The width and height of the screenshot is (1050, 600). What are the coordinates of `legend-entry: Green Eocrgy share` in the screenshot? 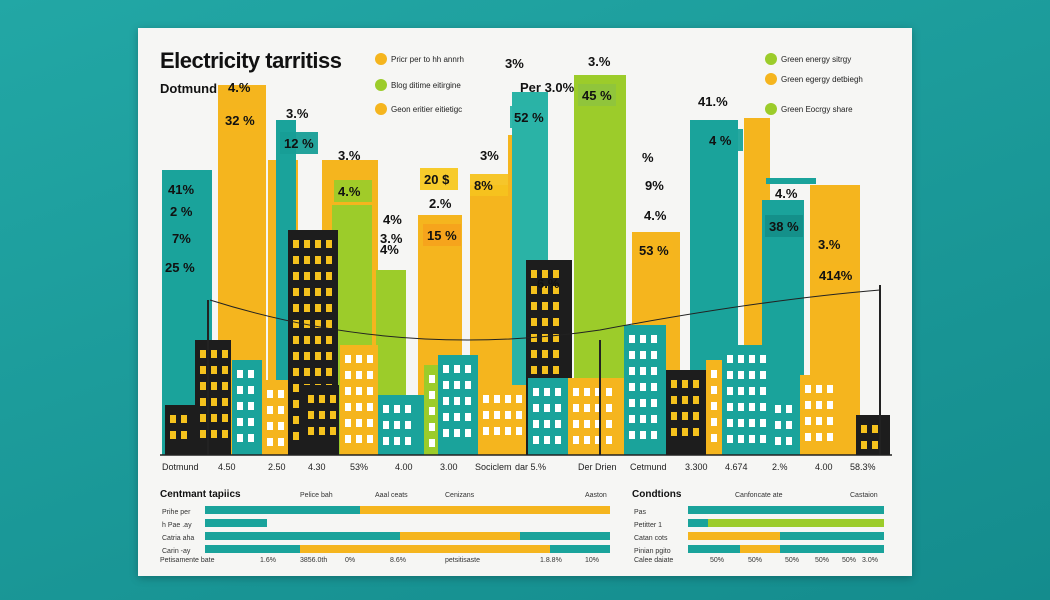 It's located at (817, 109).